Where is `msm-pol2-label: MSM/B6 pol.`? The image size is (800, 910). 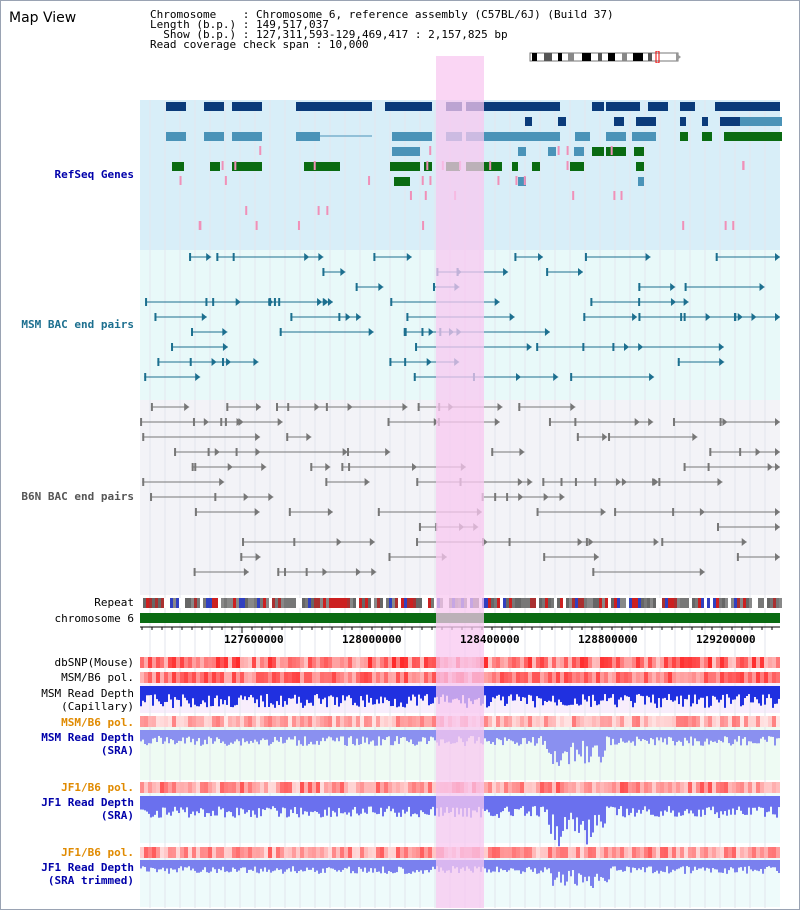 msm-pol2-label: MSM/B6 pol. is located at coordinates (97, 722).